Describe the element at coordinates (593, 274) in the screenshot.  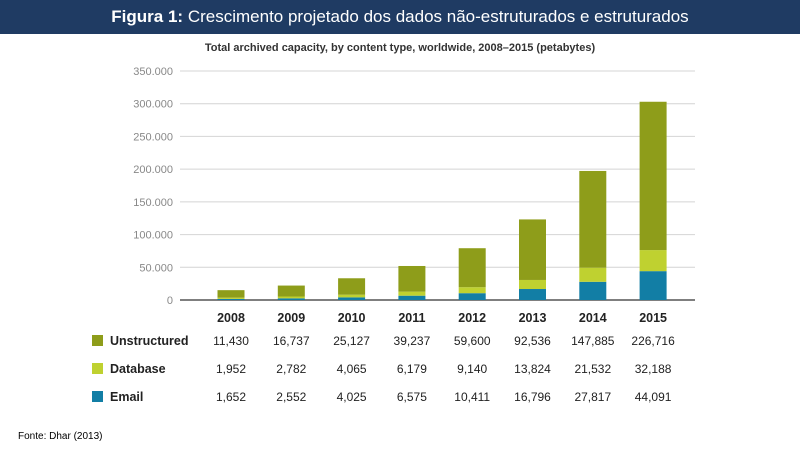
I see `bar-database-2014` at that location.